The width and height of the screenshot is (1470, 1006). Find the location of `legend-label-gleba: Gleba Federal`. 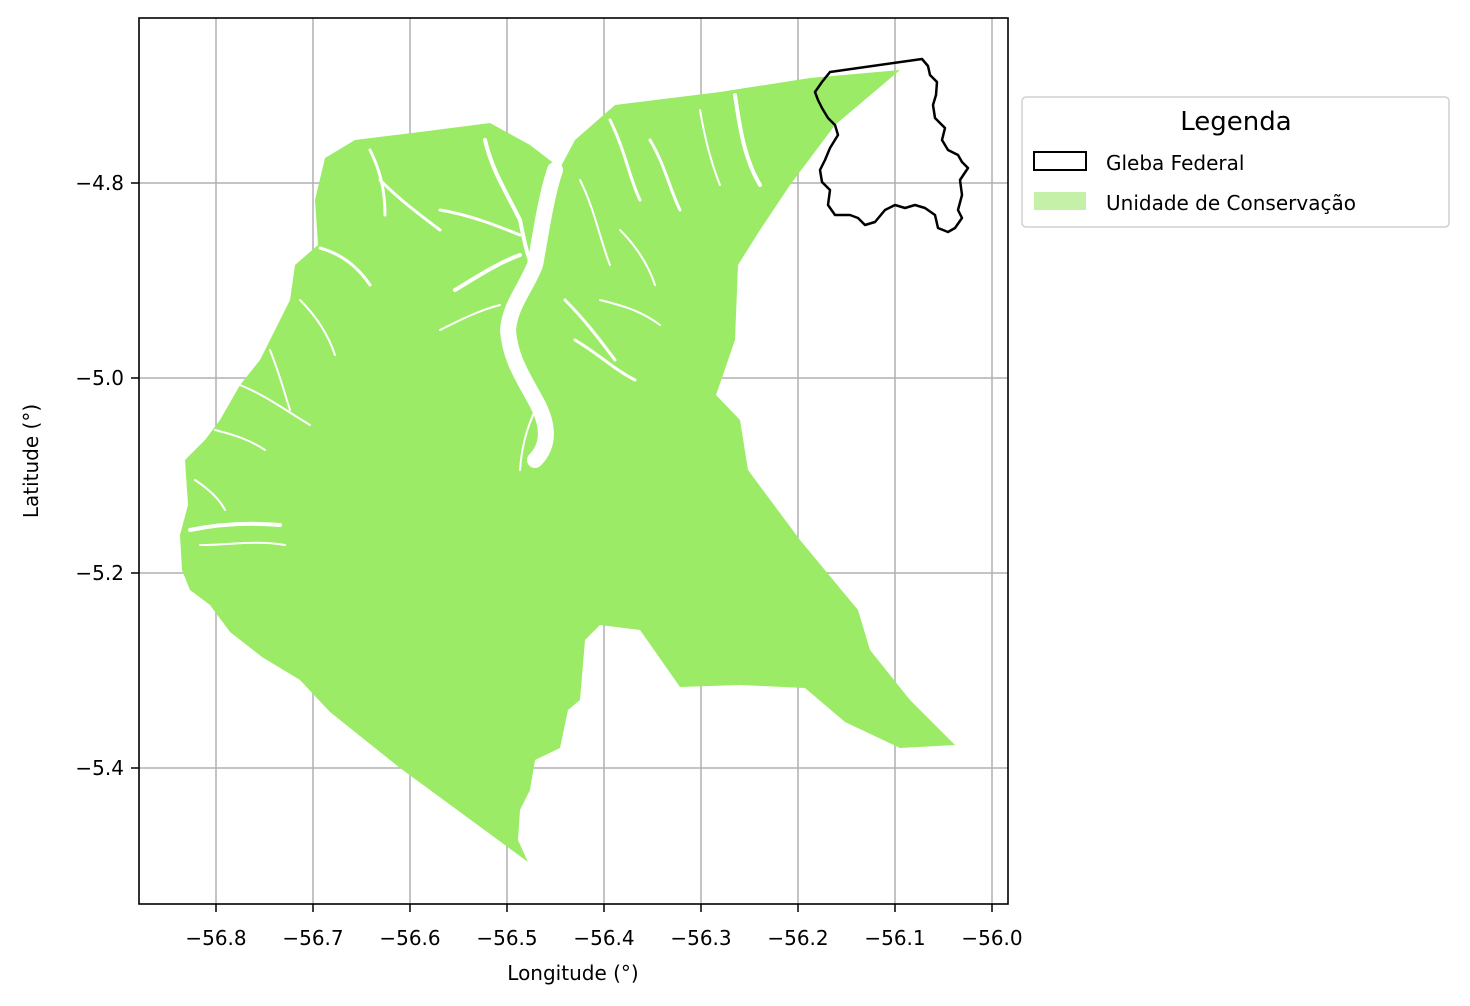

legend-label-gleba: Gleba Federal is located at coordinates (1175, 163).